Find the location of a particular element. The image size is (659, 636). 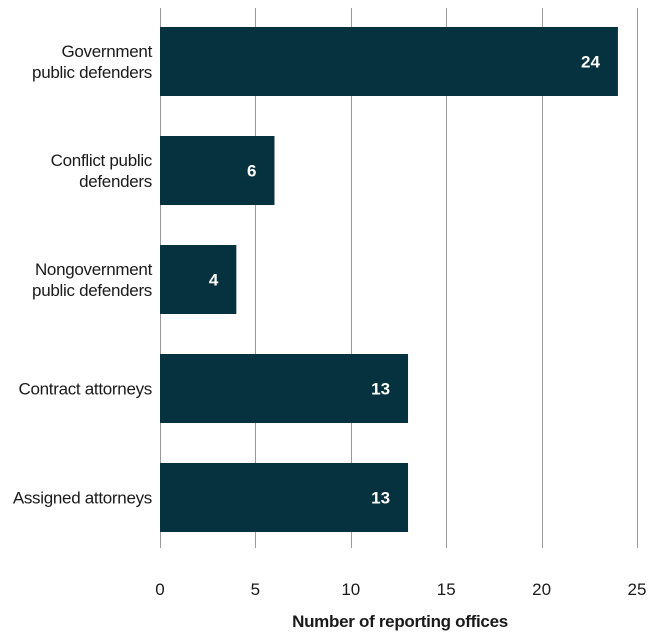

x-tick-label: 10 is located at coordinates (350, 589).